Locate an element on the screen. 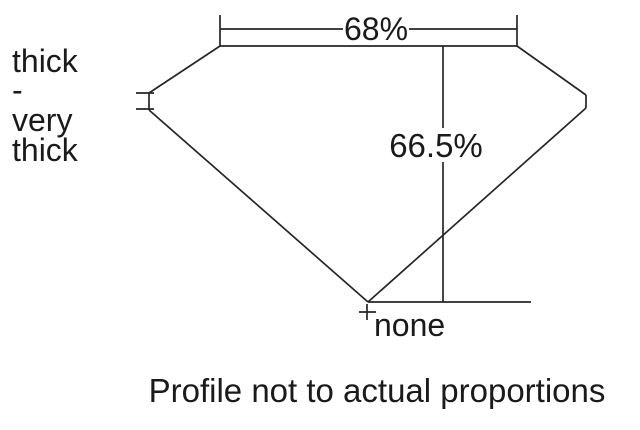  crown-left-line is located at coordinates (184, 69).